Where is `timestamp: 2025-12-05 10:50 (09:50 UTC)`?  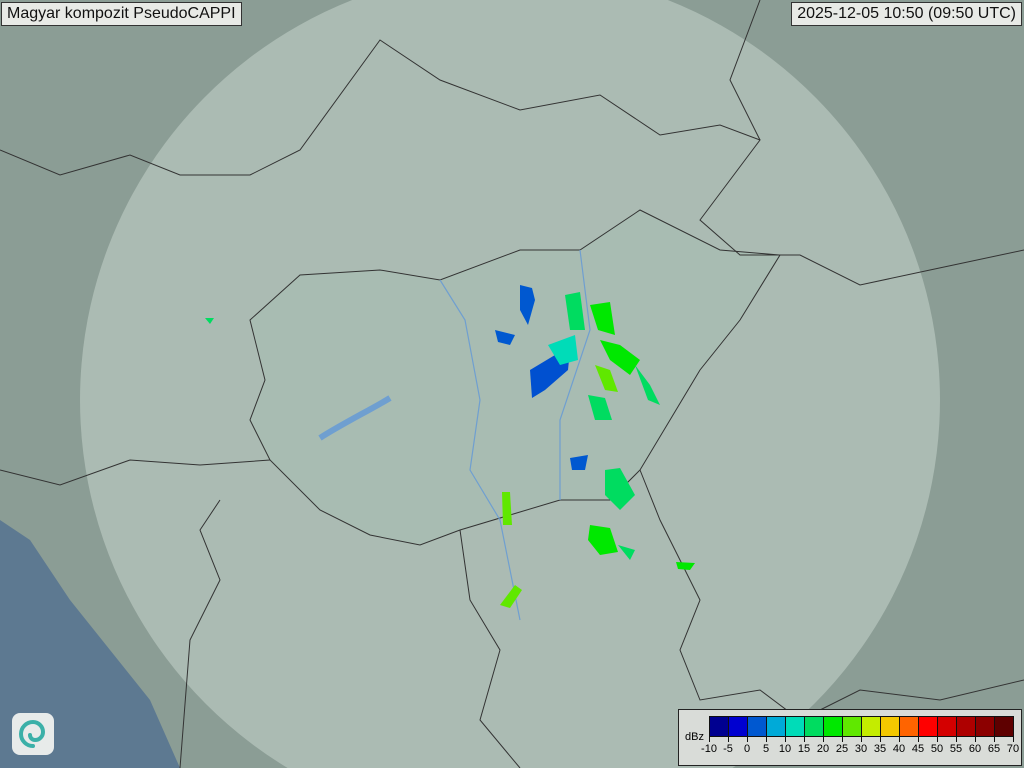 timestamp: 2025-12-05 10:50 (09:50 UTC) is located at coordinates (906, 14).